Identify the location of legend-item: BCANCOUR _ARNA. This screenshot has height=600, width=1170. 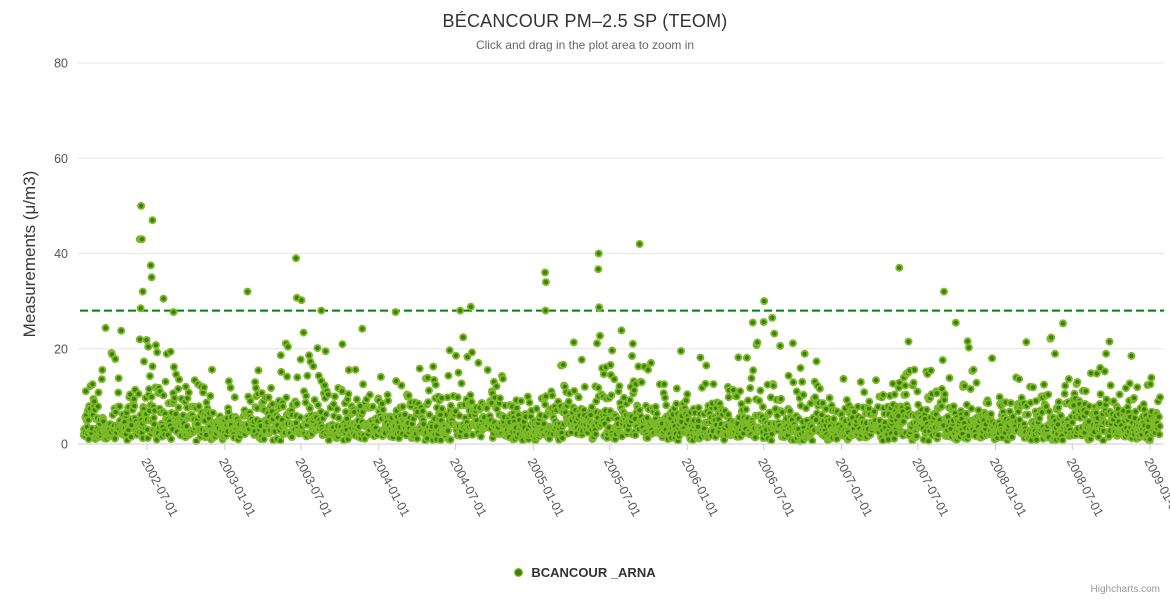
(585, 572).